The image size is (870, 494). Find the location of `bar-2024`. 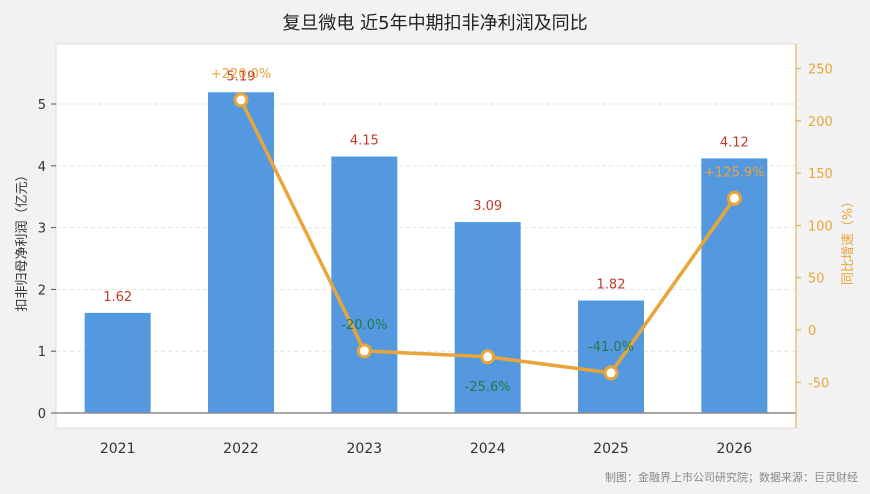

bar-2024 is located at coordinates (487, 317).